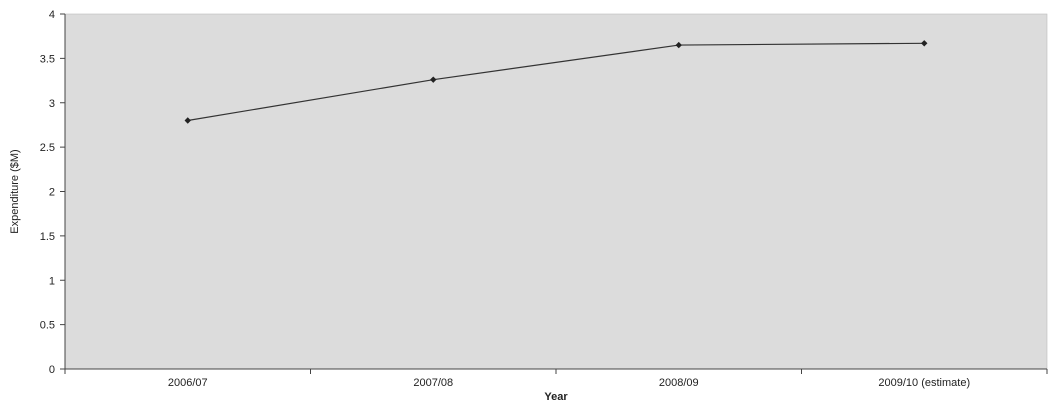 The width and height of the screenshot is (1048, 405). What do you see at coordinates (15, 191) in the screenshot?
I see `y-axis-title: Expenditure ($M)` at bounding box center [15, 191].